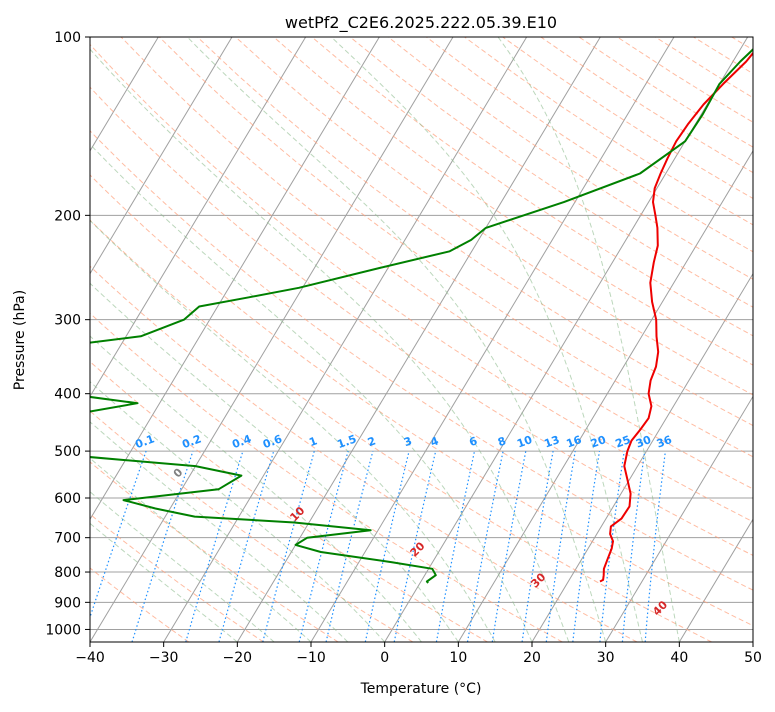 Image resolution: width=775 pixels, height=712 pixels. What do you see at coordinates (67, 539) in the screenshot?
I see `y-tick-label: 700` at bounding box center [67, 539].